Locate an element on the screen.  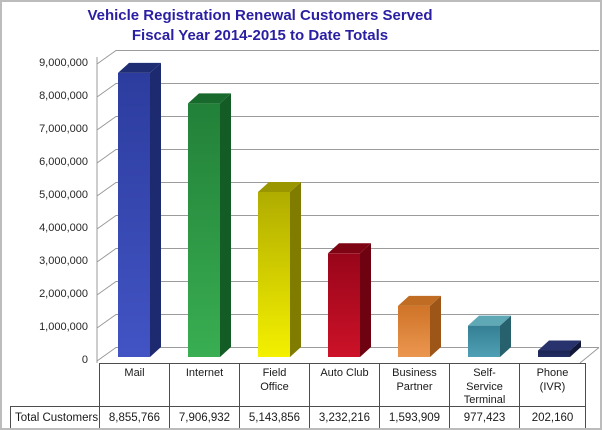
y-axis-tick-label: 0 is located at coordinates (84, 360).